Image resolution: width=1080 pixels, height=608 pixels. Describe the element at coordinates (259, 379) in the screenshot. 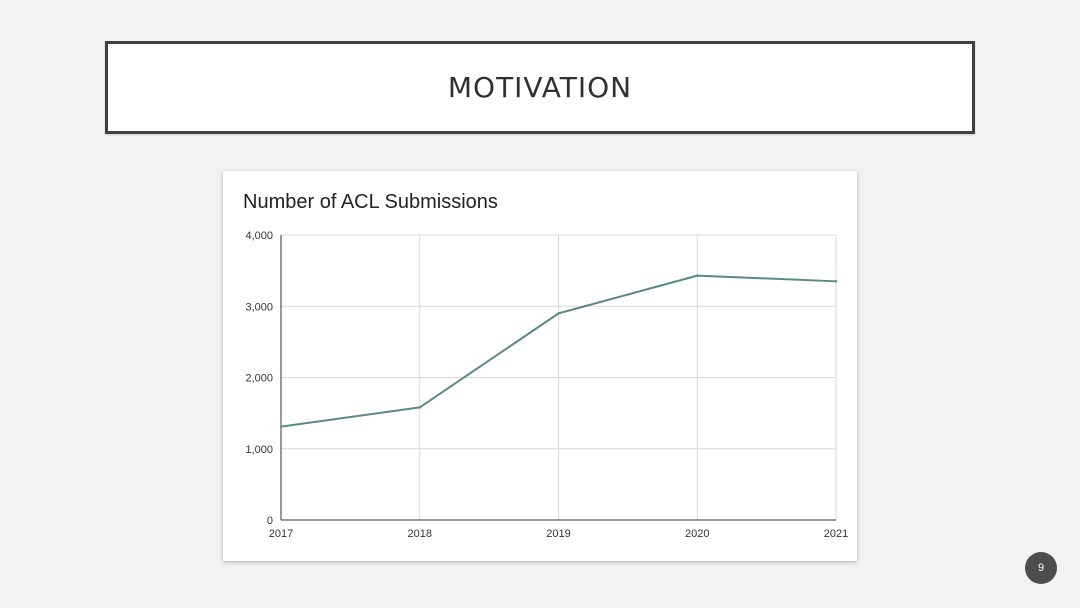

I see `y-tick-label: 2,000` at that location.